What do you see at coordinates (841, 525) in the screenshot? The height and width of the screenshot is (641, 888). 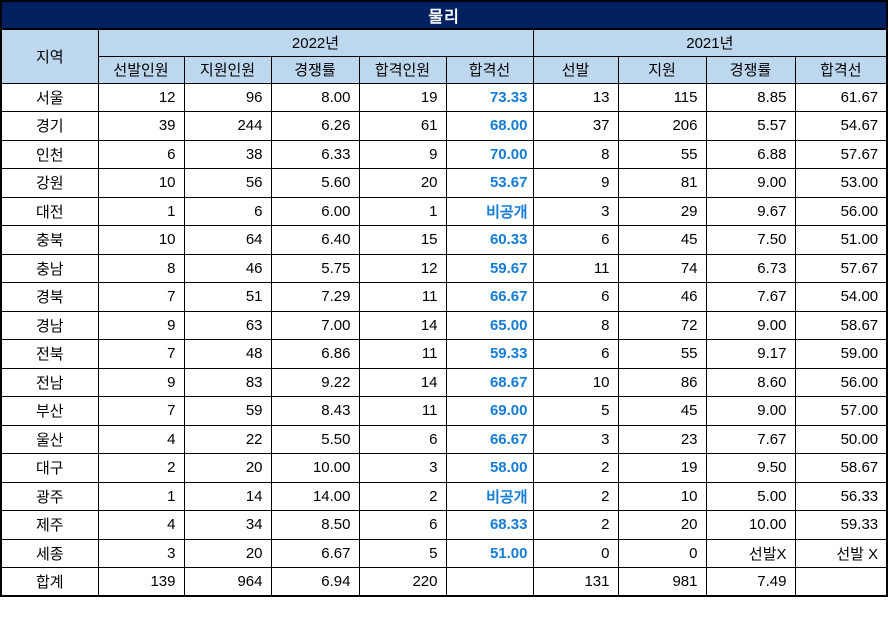 I see `value-cell: 59.33` at bounding box center [841, 525].